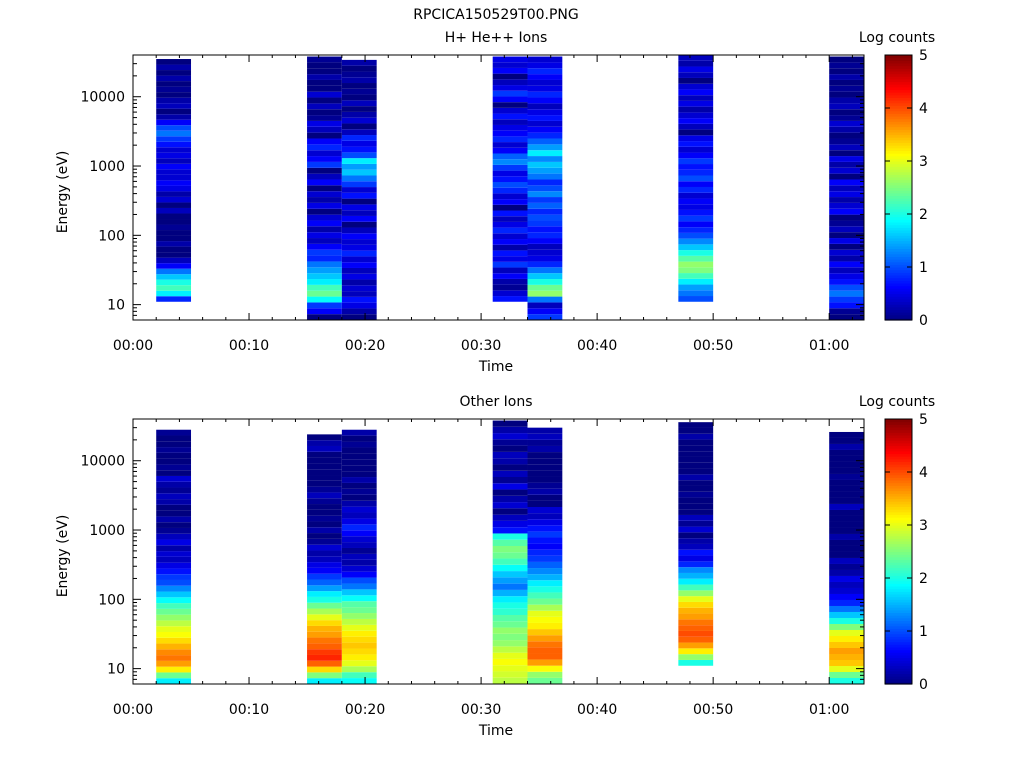  Describe the element at coordinates (897, 402) in the screenshot. I see `colorbar-label: Log counts` at that location.